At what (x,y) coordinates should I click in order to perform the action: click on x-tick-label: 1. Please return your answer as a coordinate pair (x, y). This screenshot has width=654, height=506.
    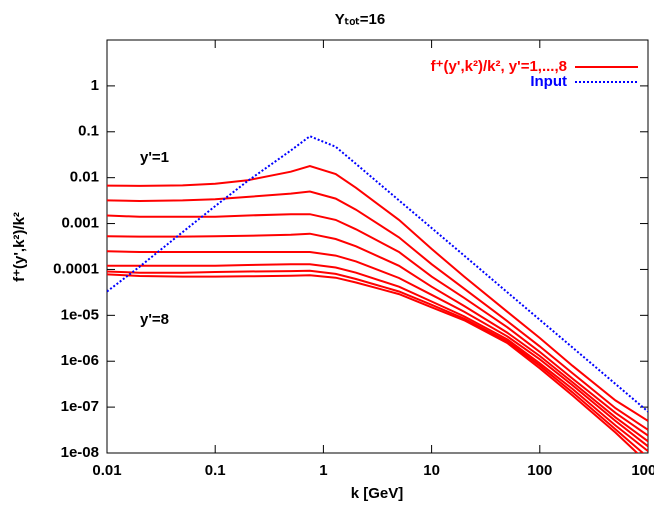
    Looking at the image, I should click on (323, 470).